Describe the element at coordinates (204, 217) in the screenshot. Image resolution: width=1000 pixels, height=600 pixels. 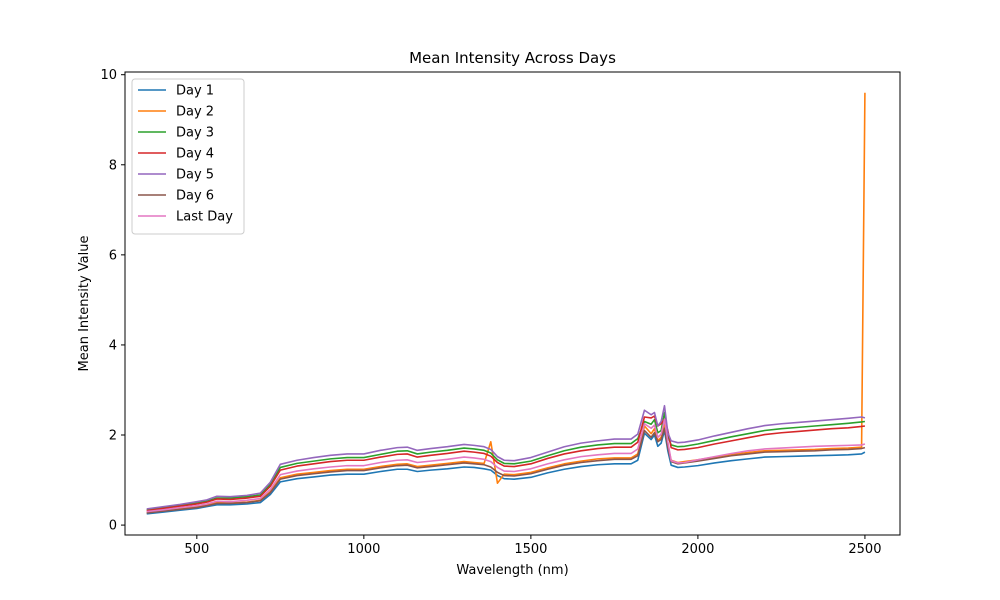
I see `legend-label: Last Day` at that location.